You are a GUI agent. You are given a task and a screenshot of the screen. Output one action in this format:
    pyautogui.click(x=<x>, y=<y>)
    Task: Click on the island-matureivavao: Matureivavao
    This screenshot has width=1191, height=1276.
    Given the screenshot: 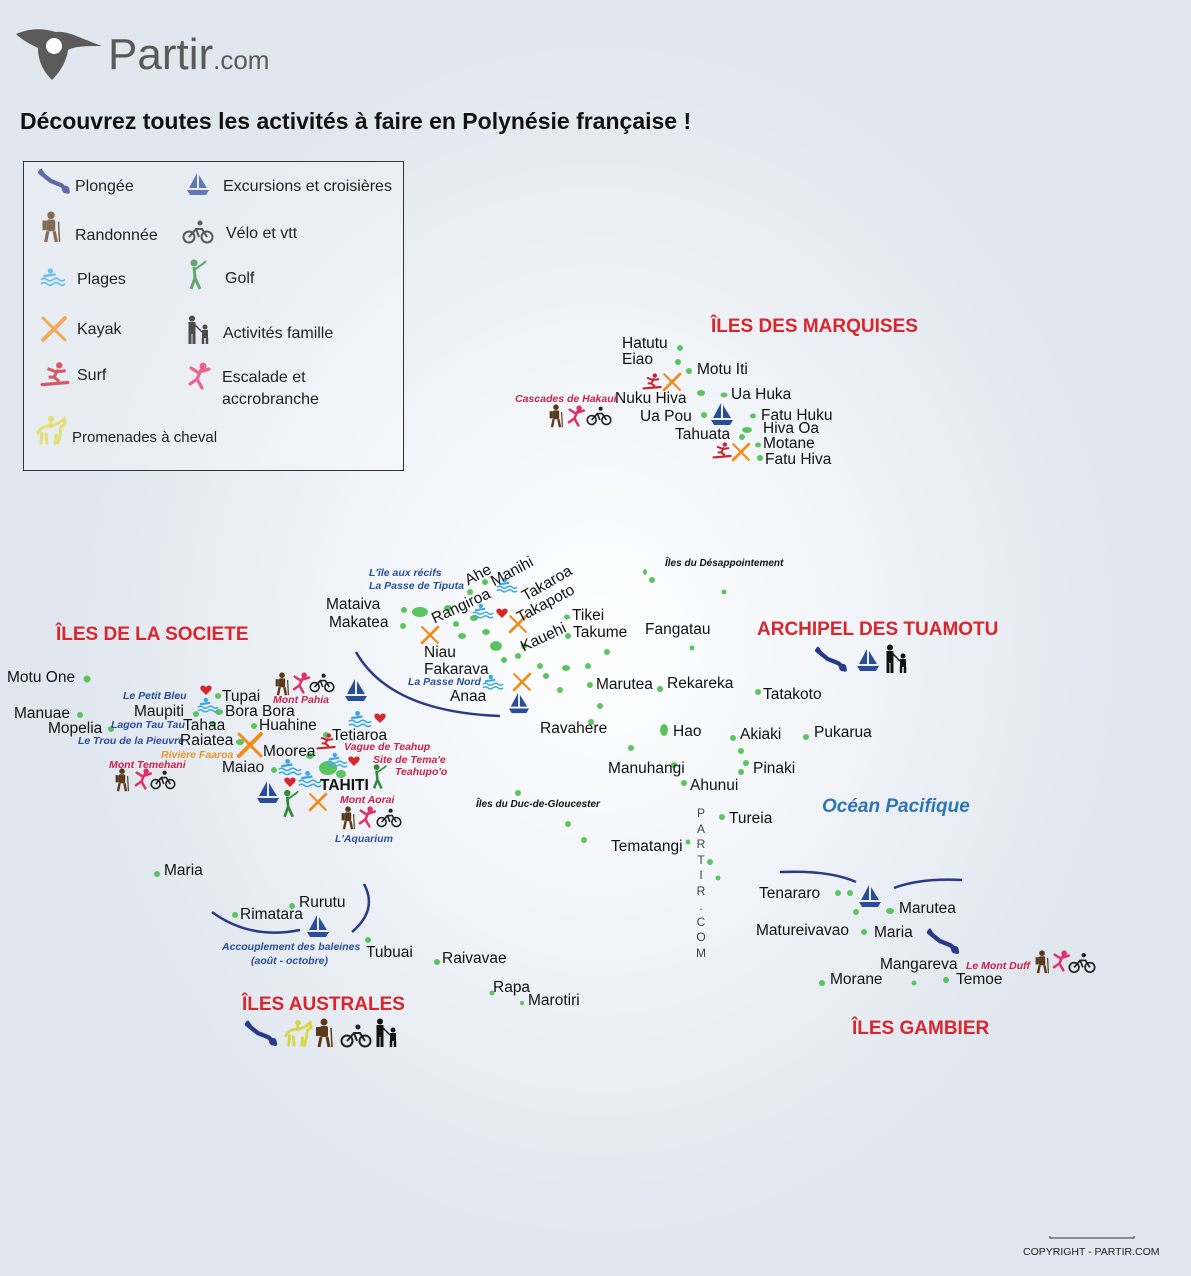 What is the action you would take?
    pyautogui.click(x=803, y=930)
    